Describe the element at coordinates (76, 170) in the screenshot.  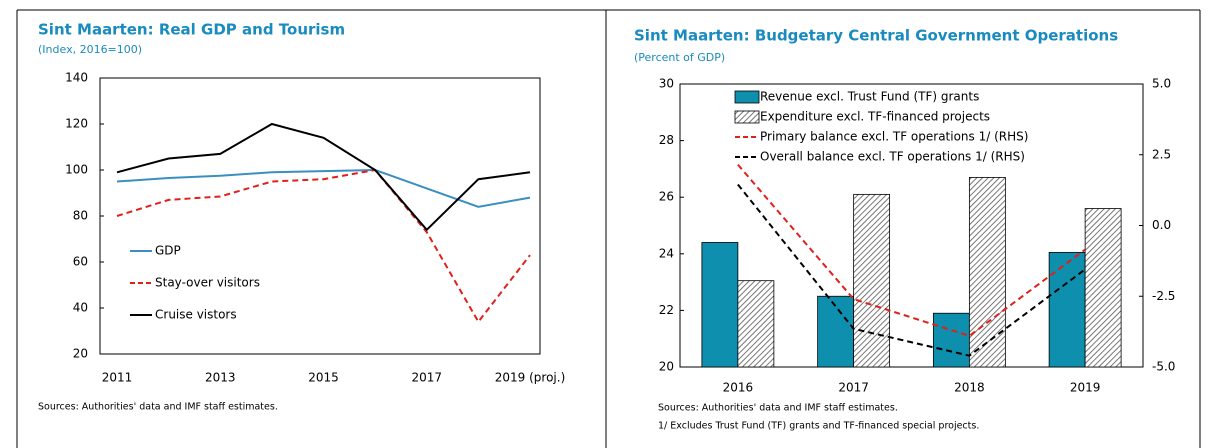
I see `y-tick-label: 100` at that location.